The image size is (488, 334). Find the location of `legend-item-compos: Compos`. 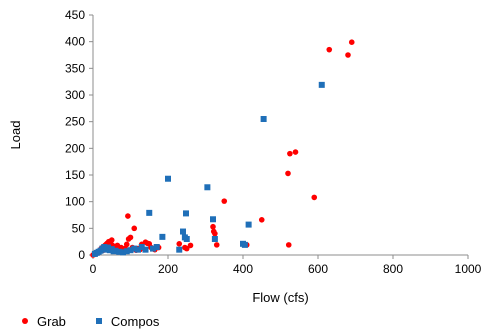

legend-item-compos: Compos is located at coordinates (127, 321).